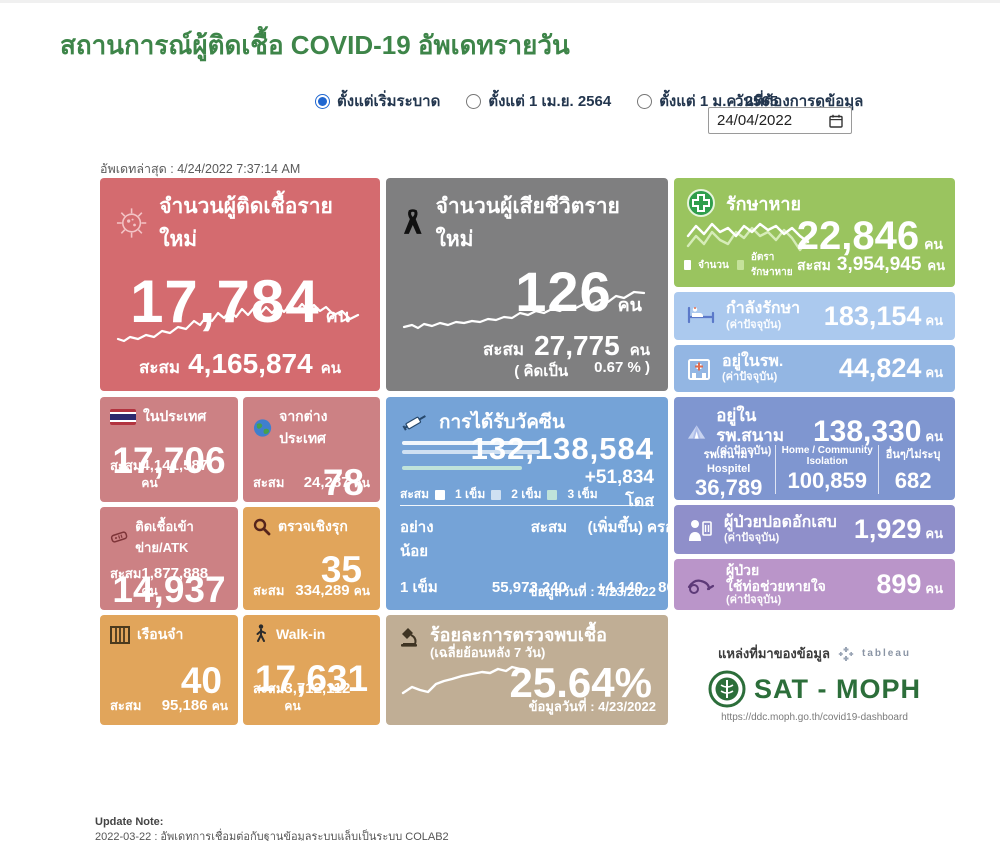 This screenshot has width=1000, height=841. Describe the element at coordinates (470, 494) in the screenshot. I see `vaccine-legend-dose1: 1 เข็ม` at that location.